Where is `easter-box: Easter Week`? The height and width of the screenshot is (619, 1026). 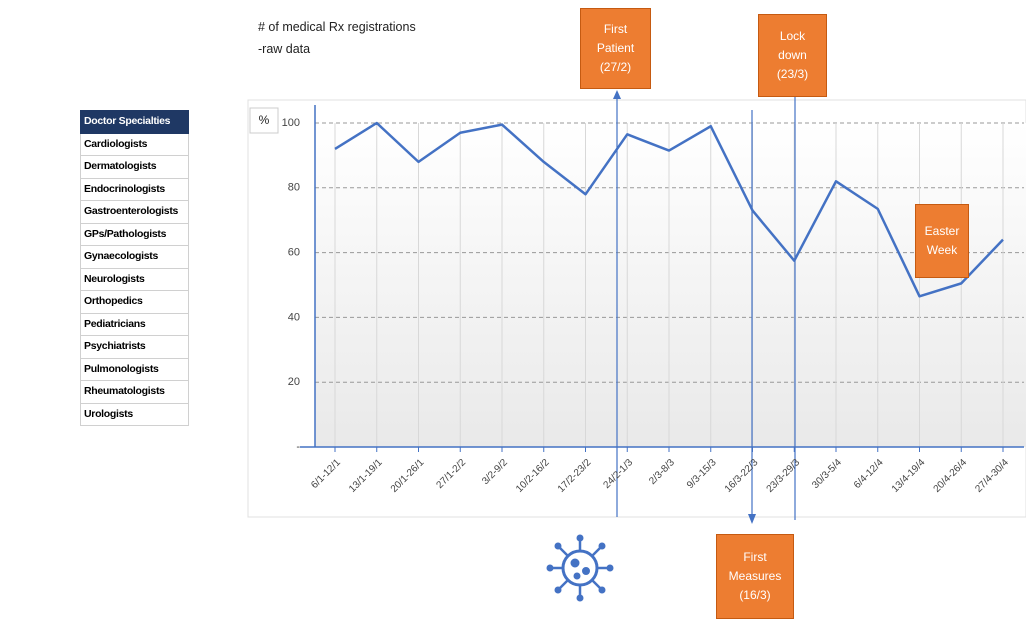 easter-box: Easter Week is located at coordinates (942, 241).